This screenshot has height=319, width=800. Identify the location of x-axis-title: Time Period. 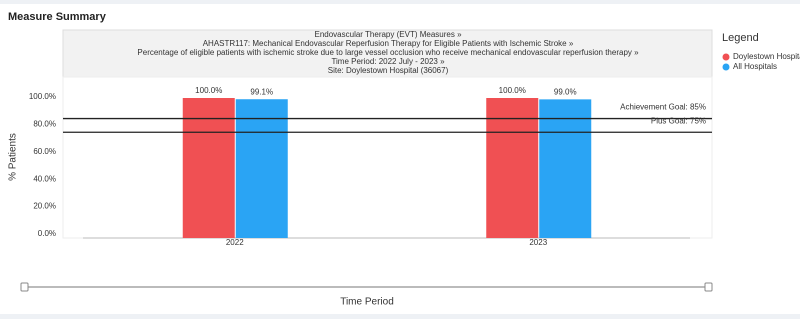
(367, 302).